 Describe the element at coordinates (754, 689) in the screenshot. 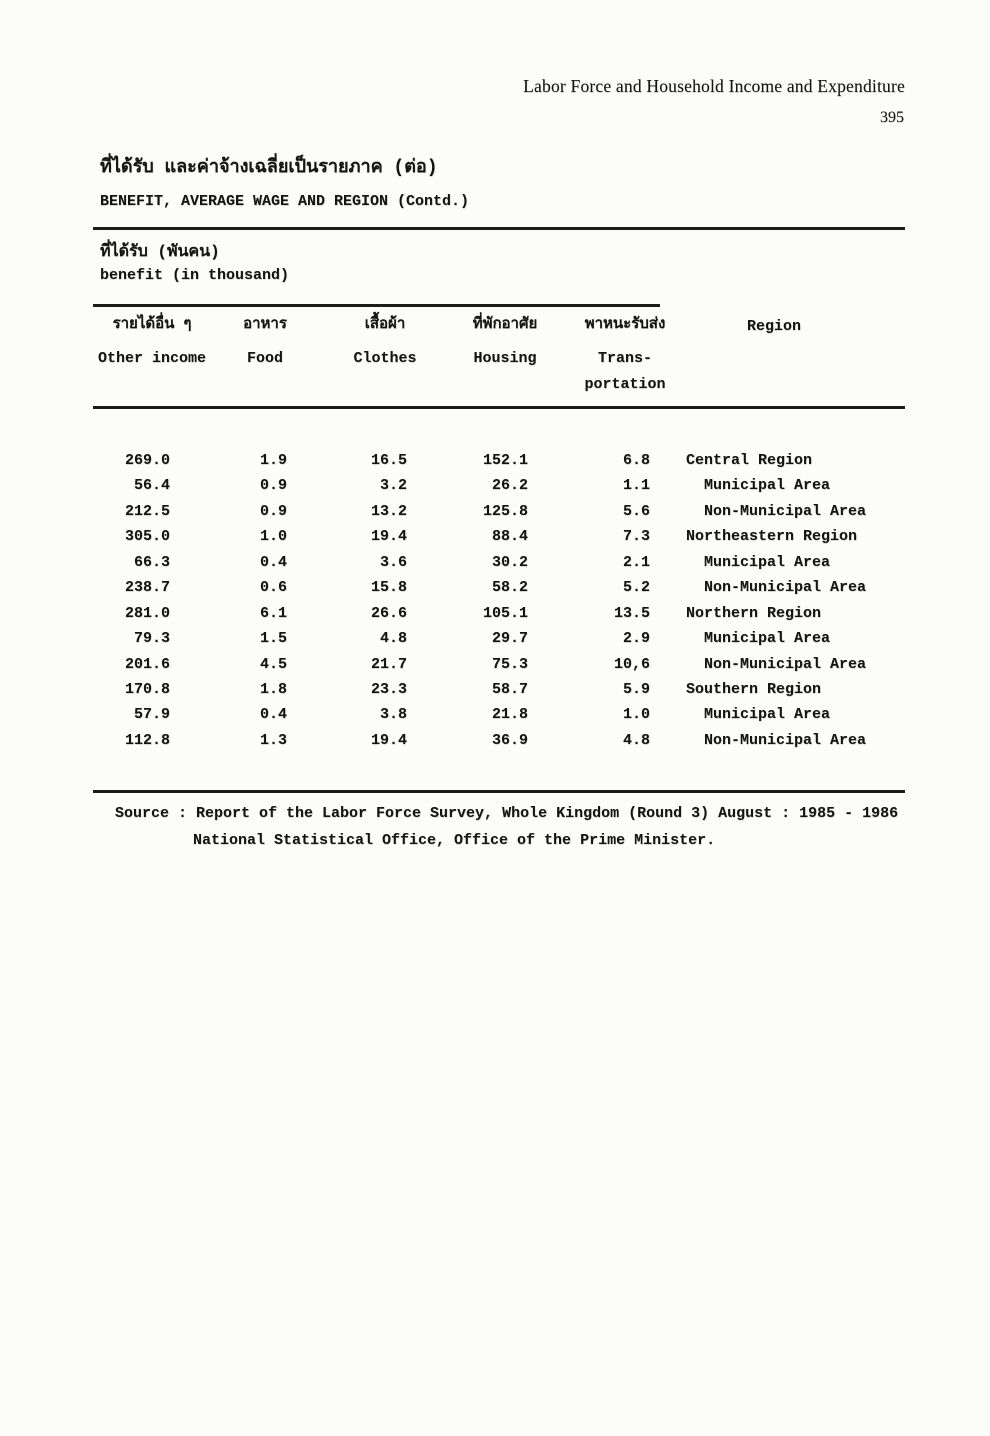

I see `table-cell-region: Southern Region` at that location.